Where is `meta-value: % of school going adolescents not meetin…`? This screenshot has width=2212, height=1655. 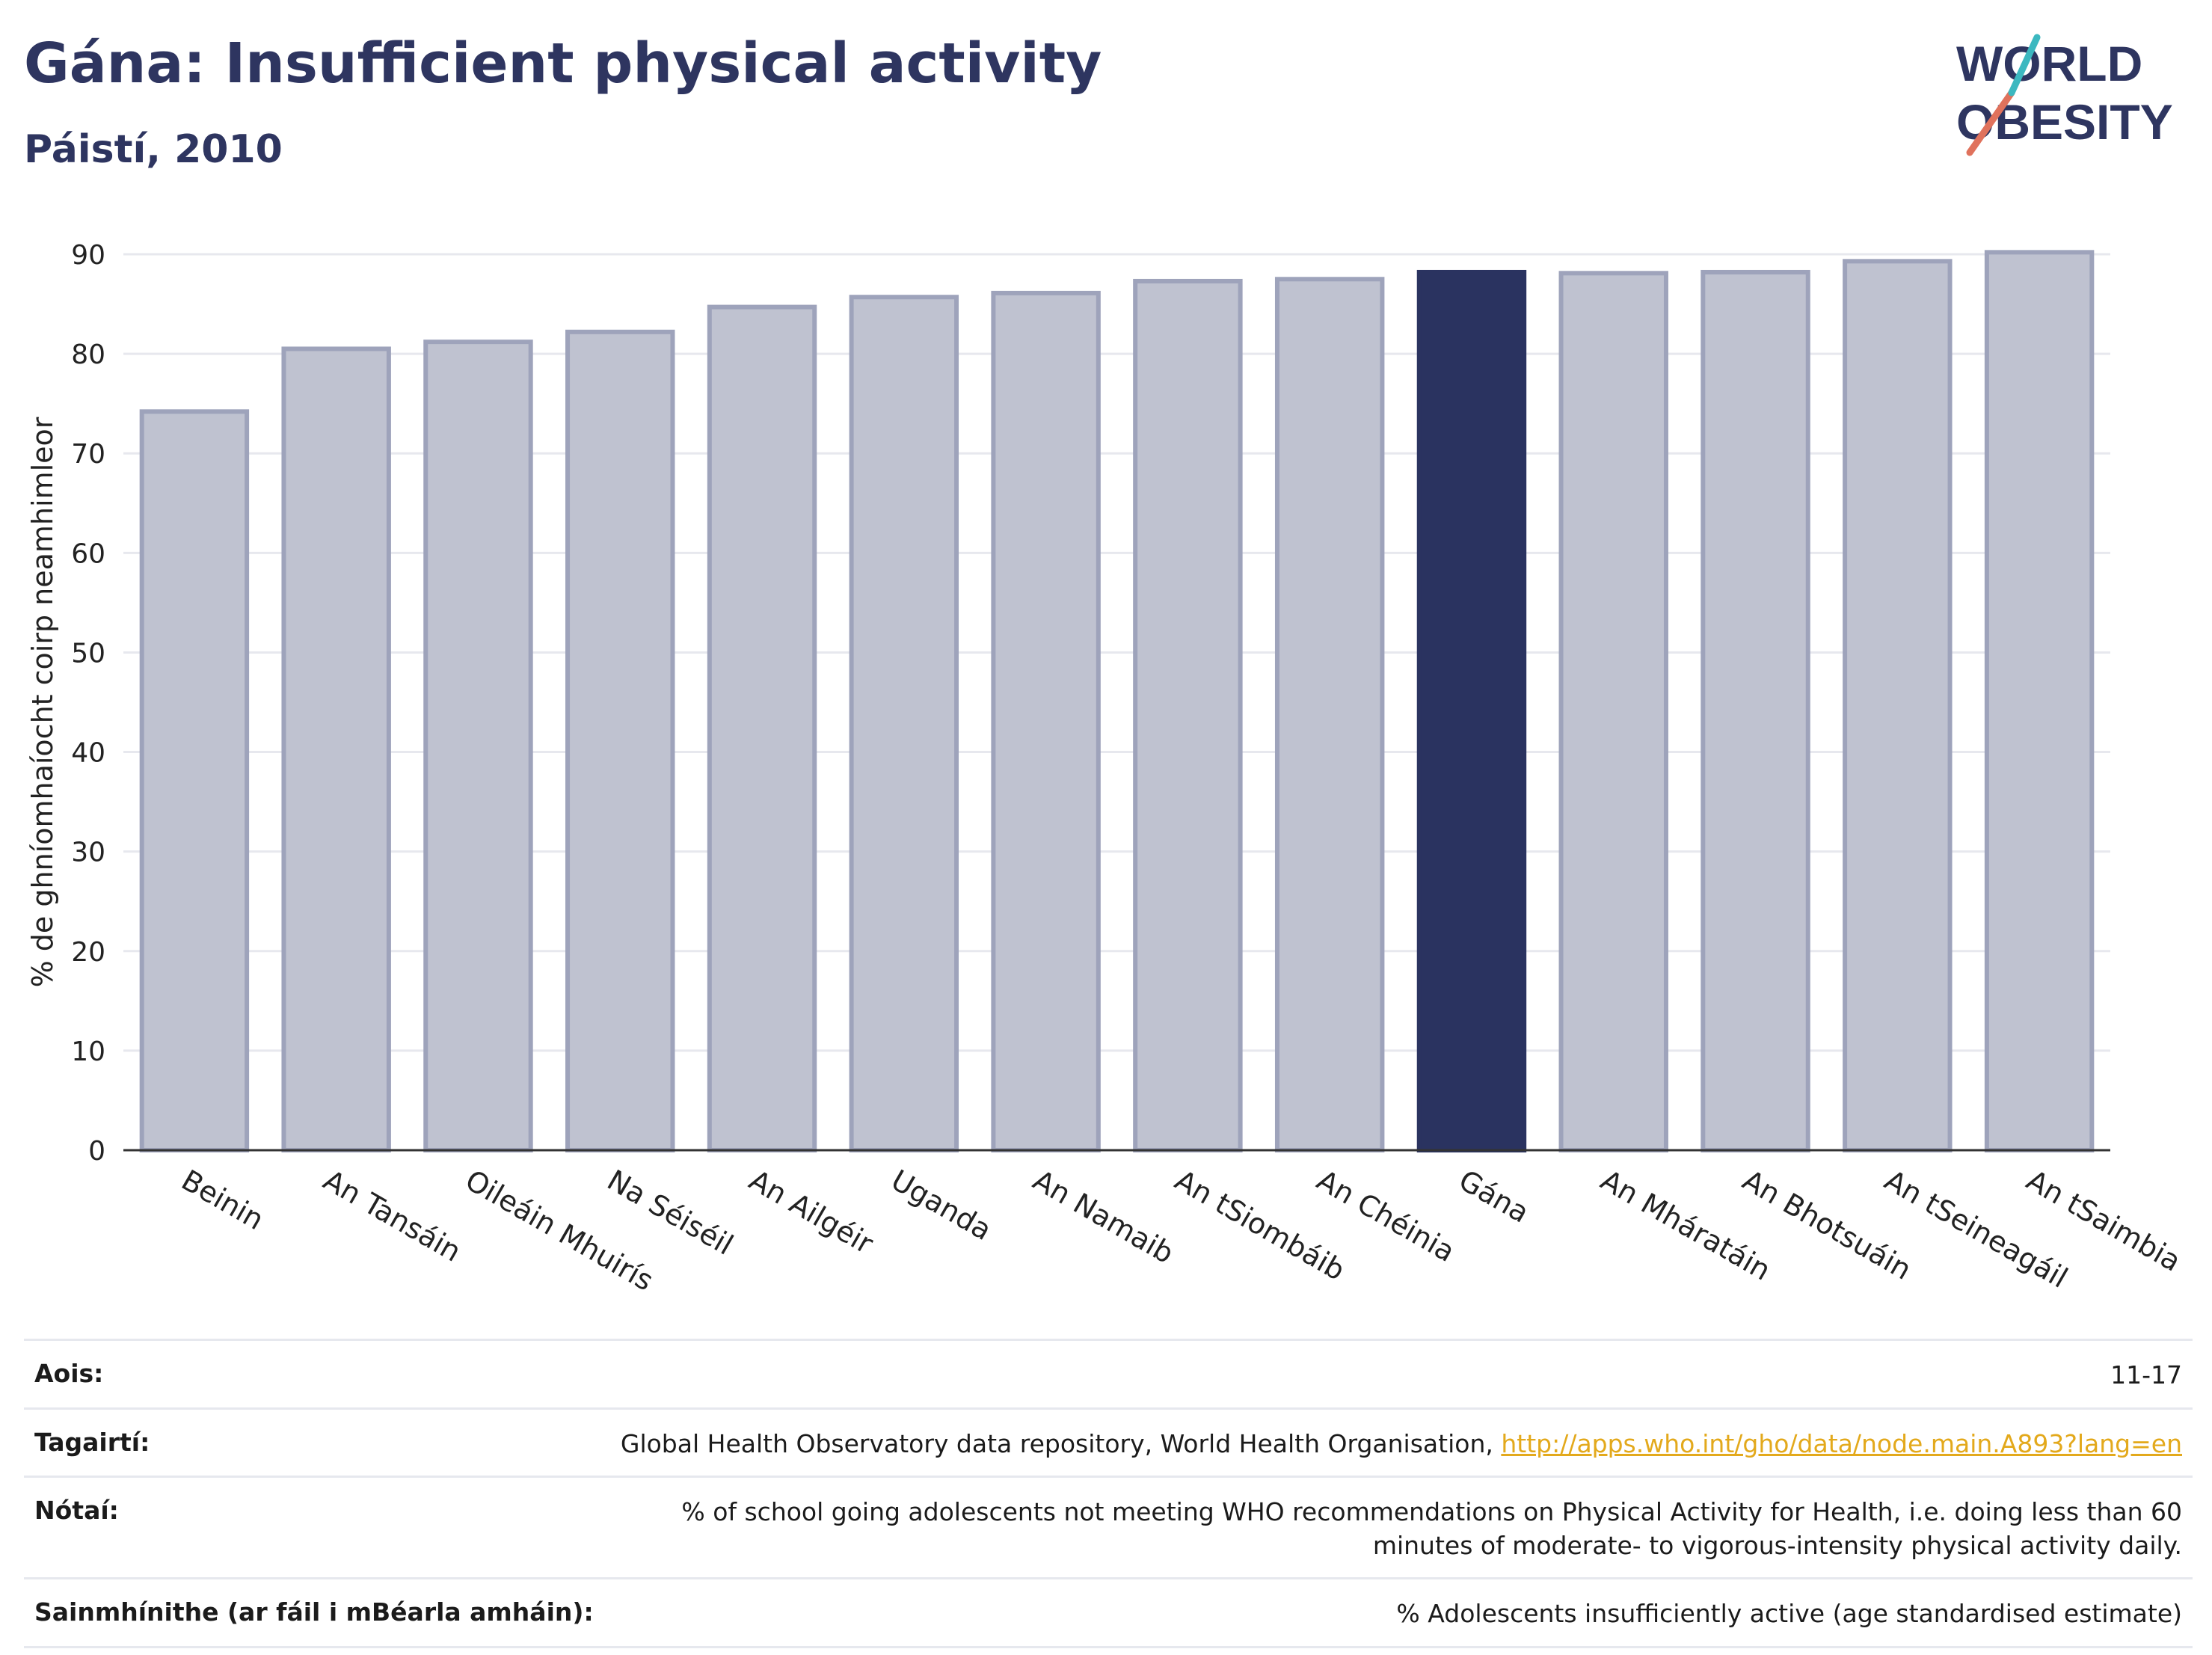
meta-value: % of school going adolescents not meetin… is located at coordinates (1431, 1528).